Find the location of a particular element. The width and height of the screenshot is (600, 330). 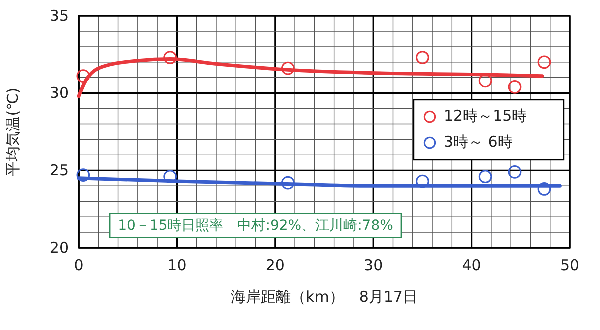

legend-label: 12時～15時 is located at coordinates (486, 116).